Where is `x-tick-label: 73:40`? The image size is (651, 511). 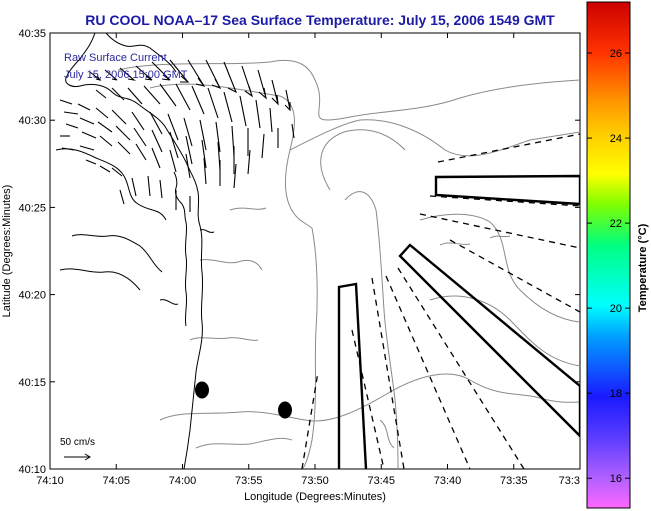
x-tick-label: 73:40 is located at coordinates (448, 481).